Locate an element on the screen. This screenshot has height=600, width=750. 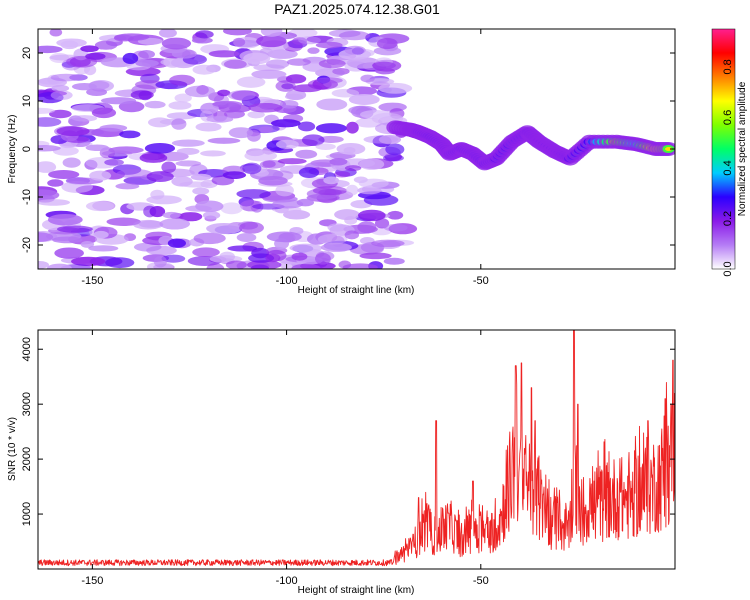
colorbar-tick-label: 0.0 is located at coordinates (728, 268).